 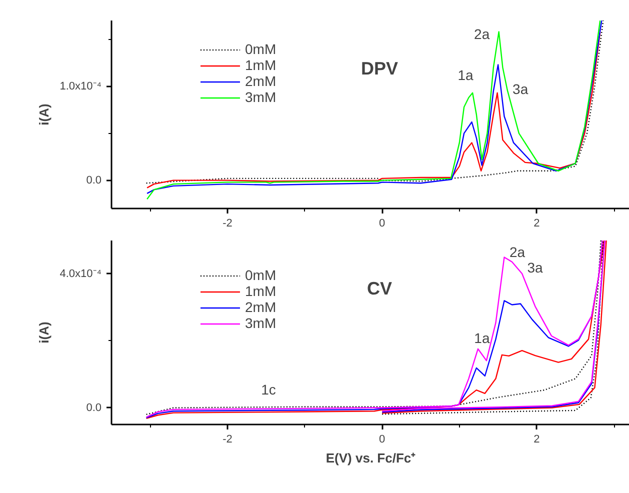 I want to click on y-tick-label: 4.0x10⁻⁴, so click(x=81, y=274).